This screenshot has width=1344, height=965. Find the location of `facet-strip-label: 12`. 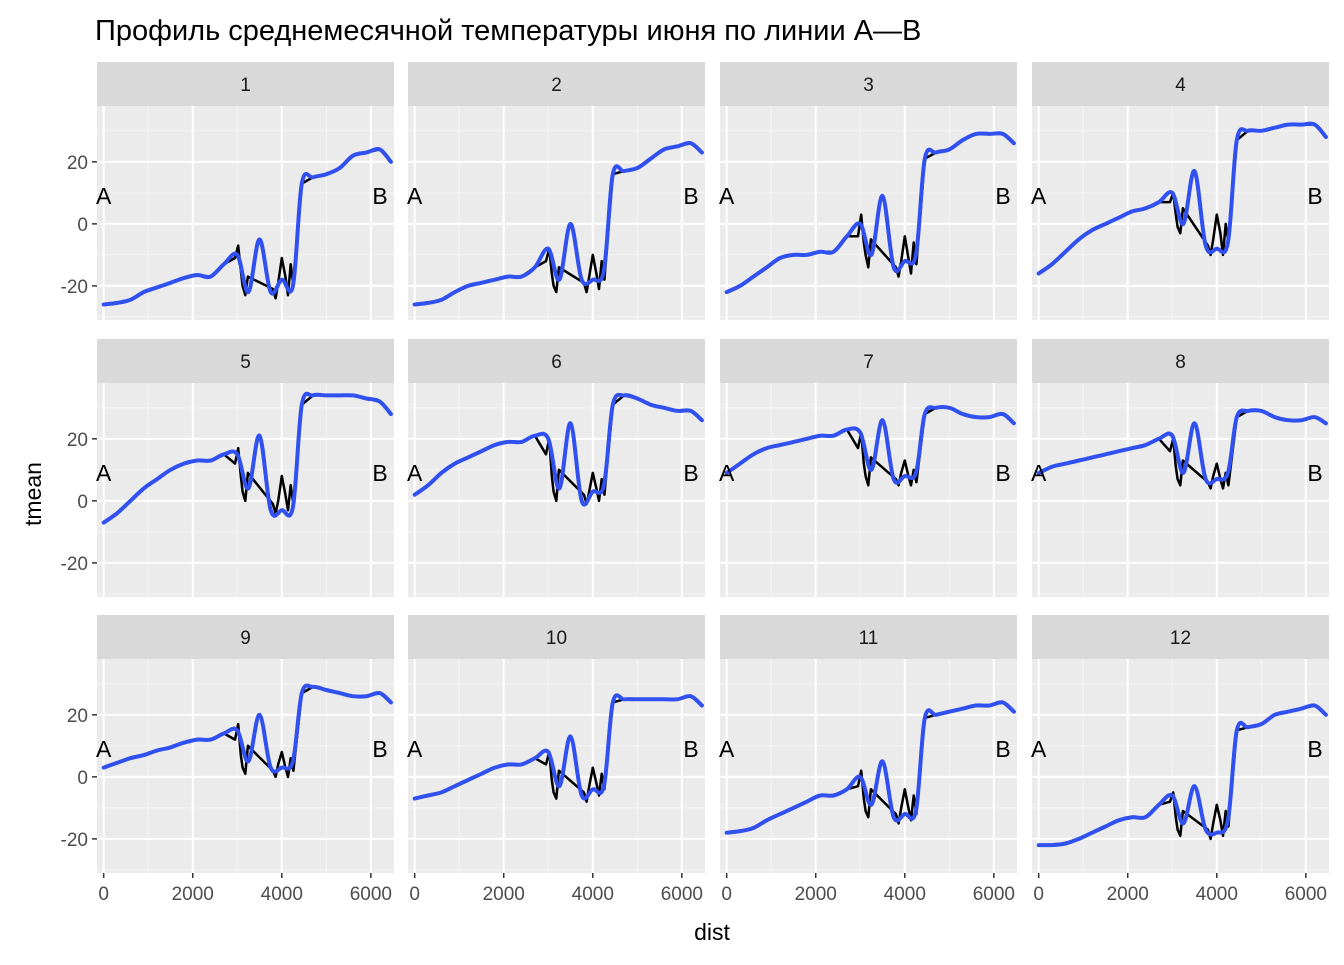

facet-strip-label: 12 is located at coordinates (1180, 638).